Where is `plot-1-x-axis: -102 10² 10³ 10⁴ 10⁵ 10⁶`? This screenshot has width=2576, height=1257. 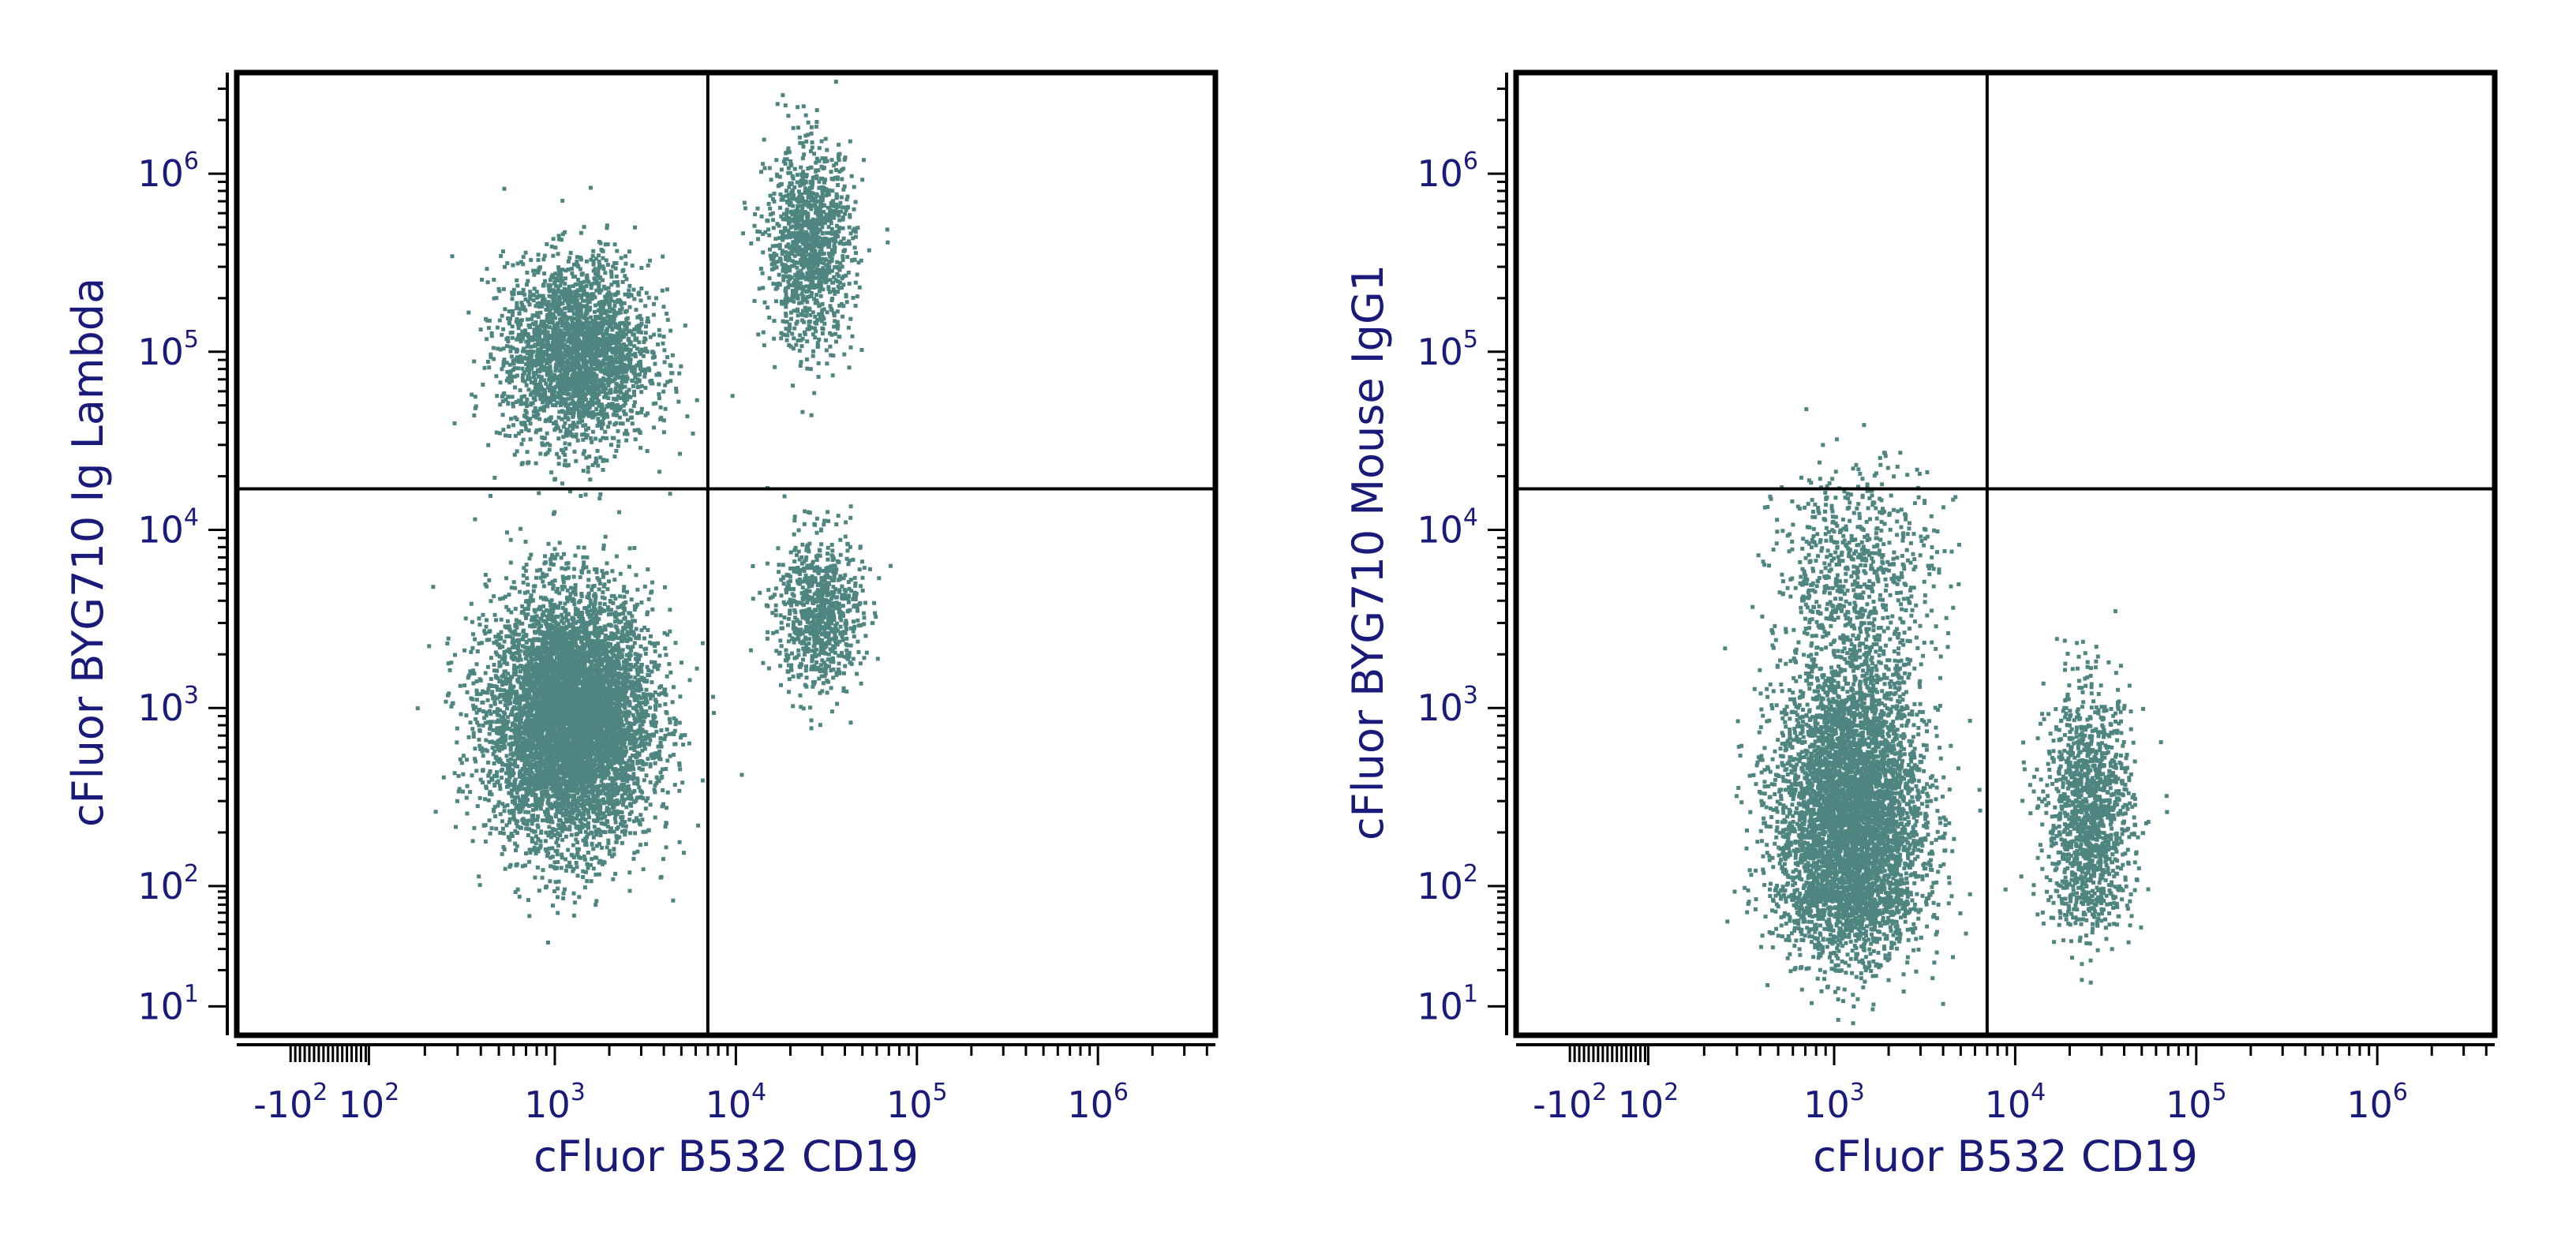
plot-1-x-axis: -102 10² 10³ 10⁴ 10⁵ 10⁶ is located at coordinates (726, 1084).